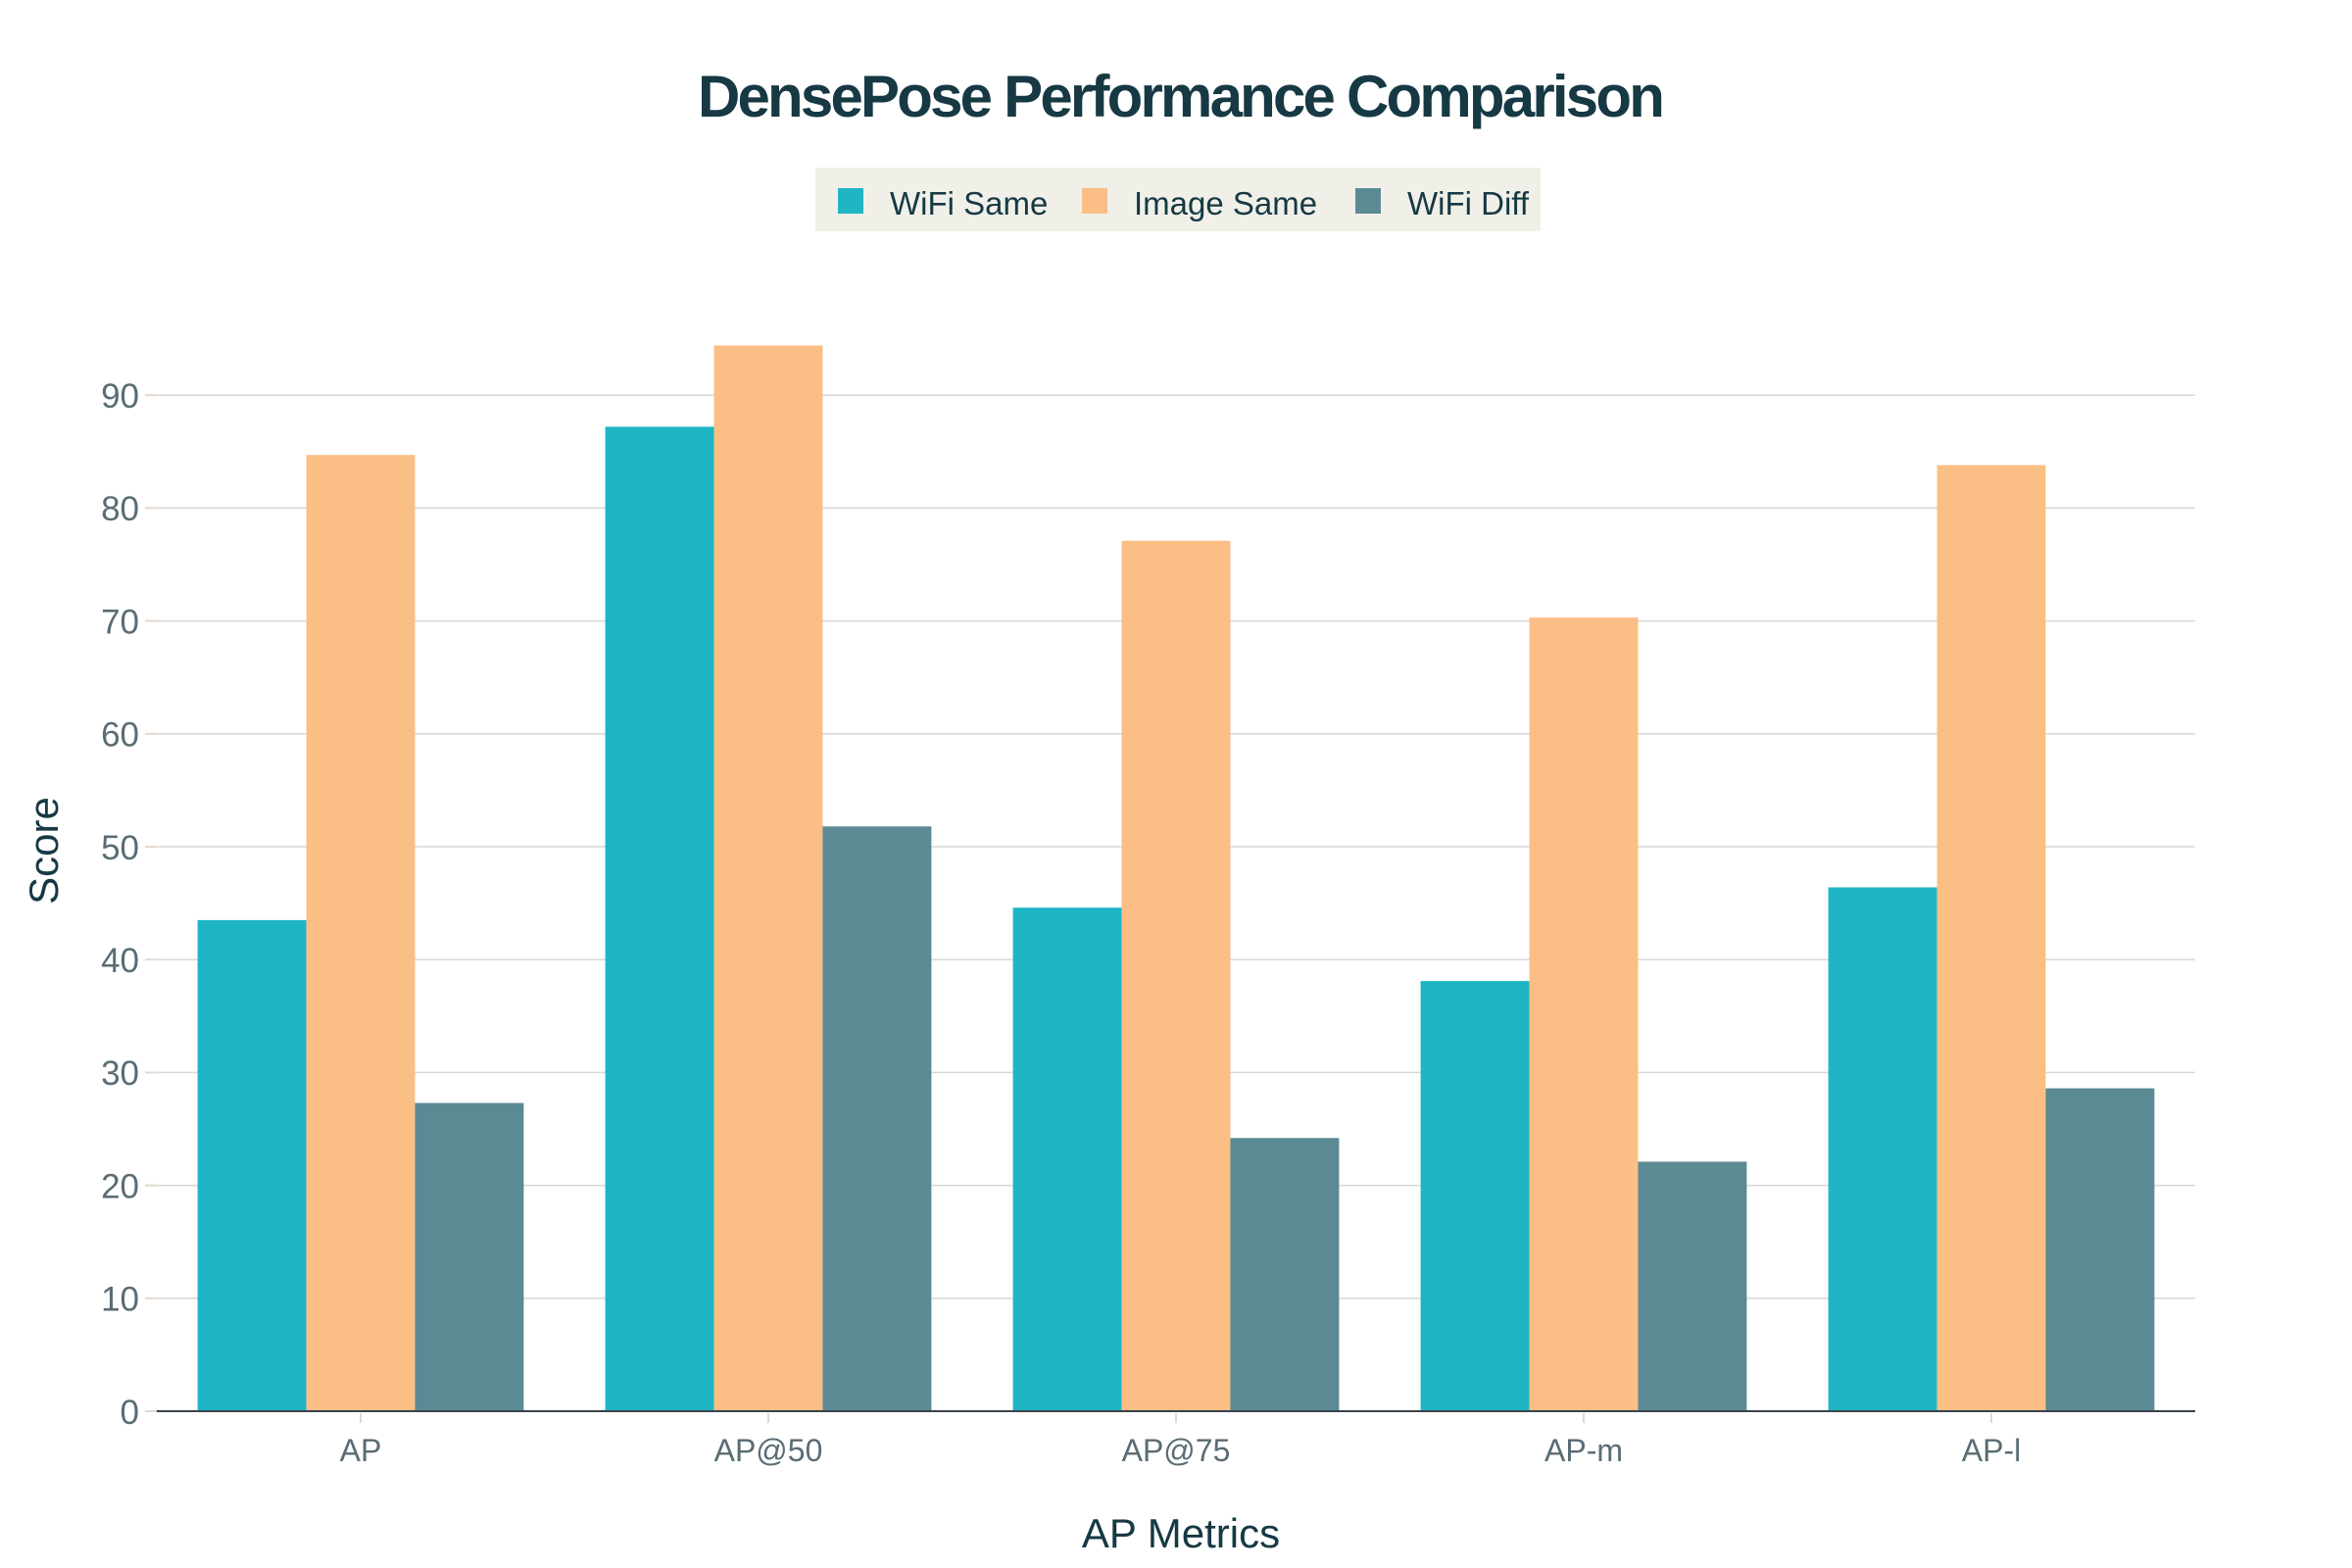 The image size is (2352, 1568). What do you see at coordinates (120, 1186) in the screenshot?
I see `svg-text: 20` at bounding box center [120, 1186].